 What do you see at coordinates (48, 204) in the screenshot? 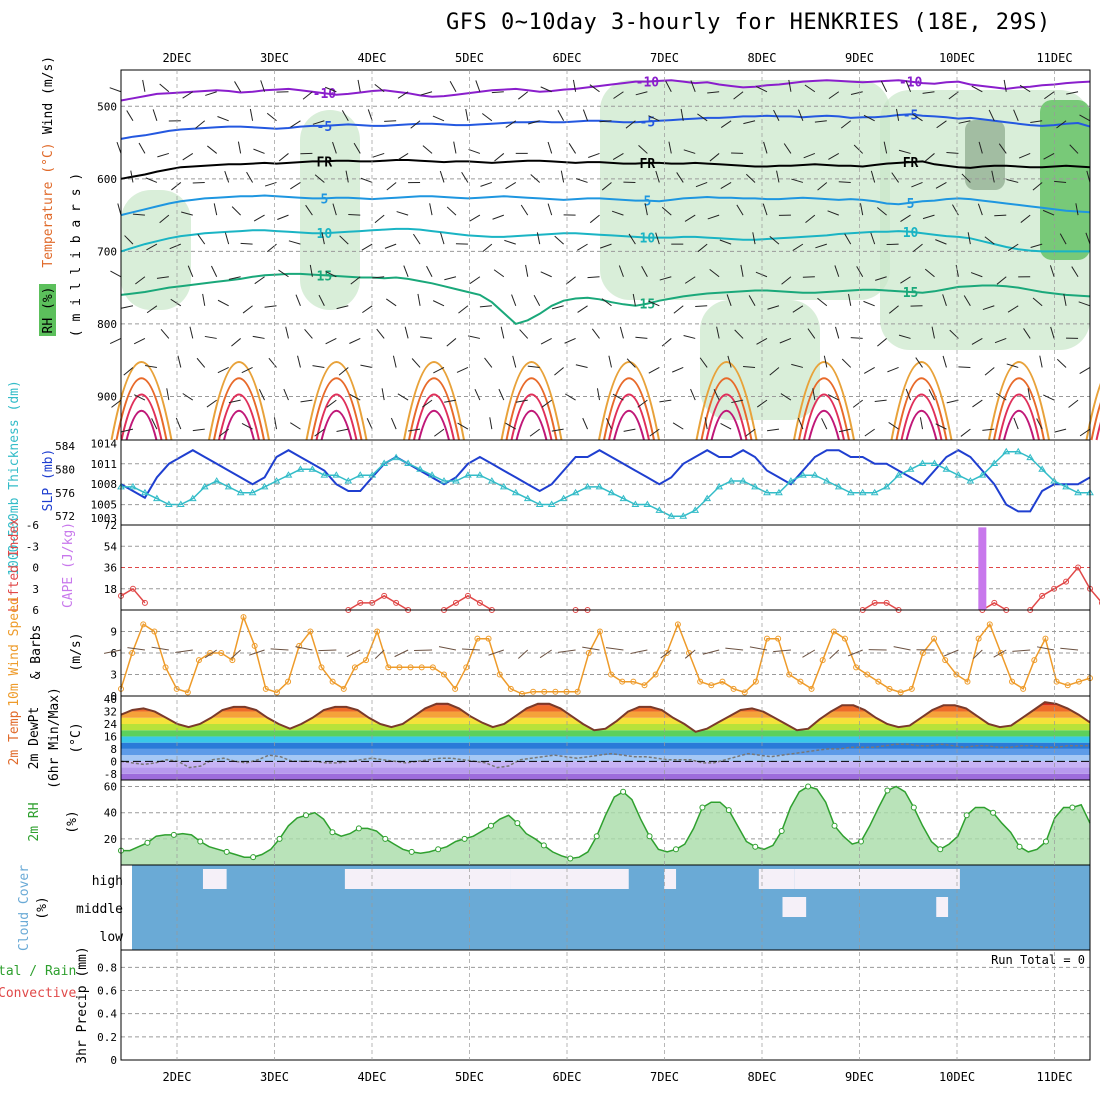
I see `upper-temp-label: Temperature (°C)` at bounding box center [48, 204].